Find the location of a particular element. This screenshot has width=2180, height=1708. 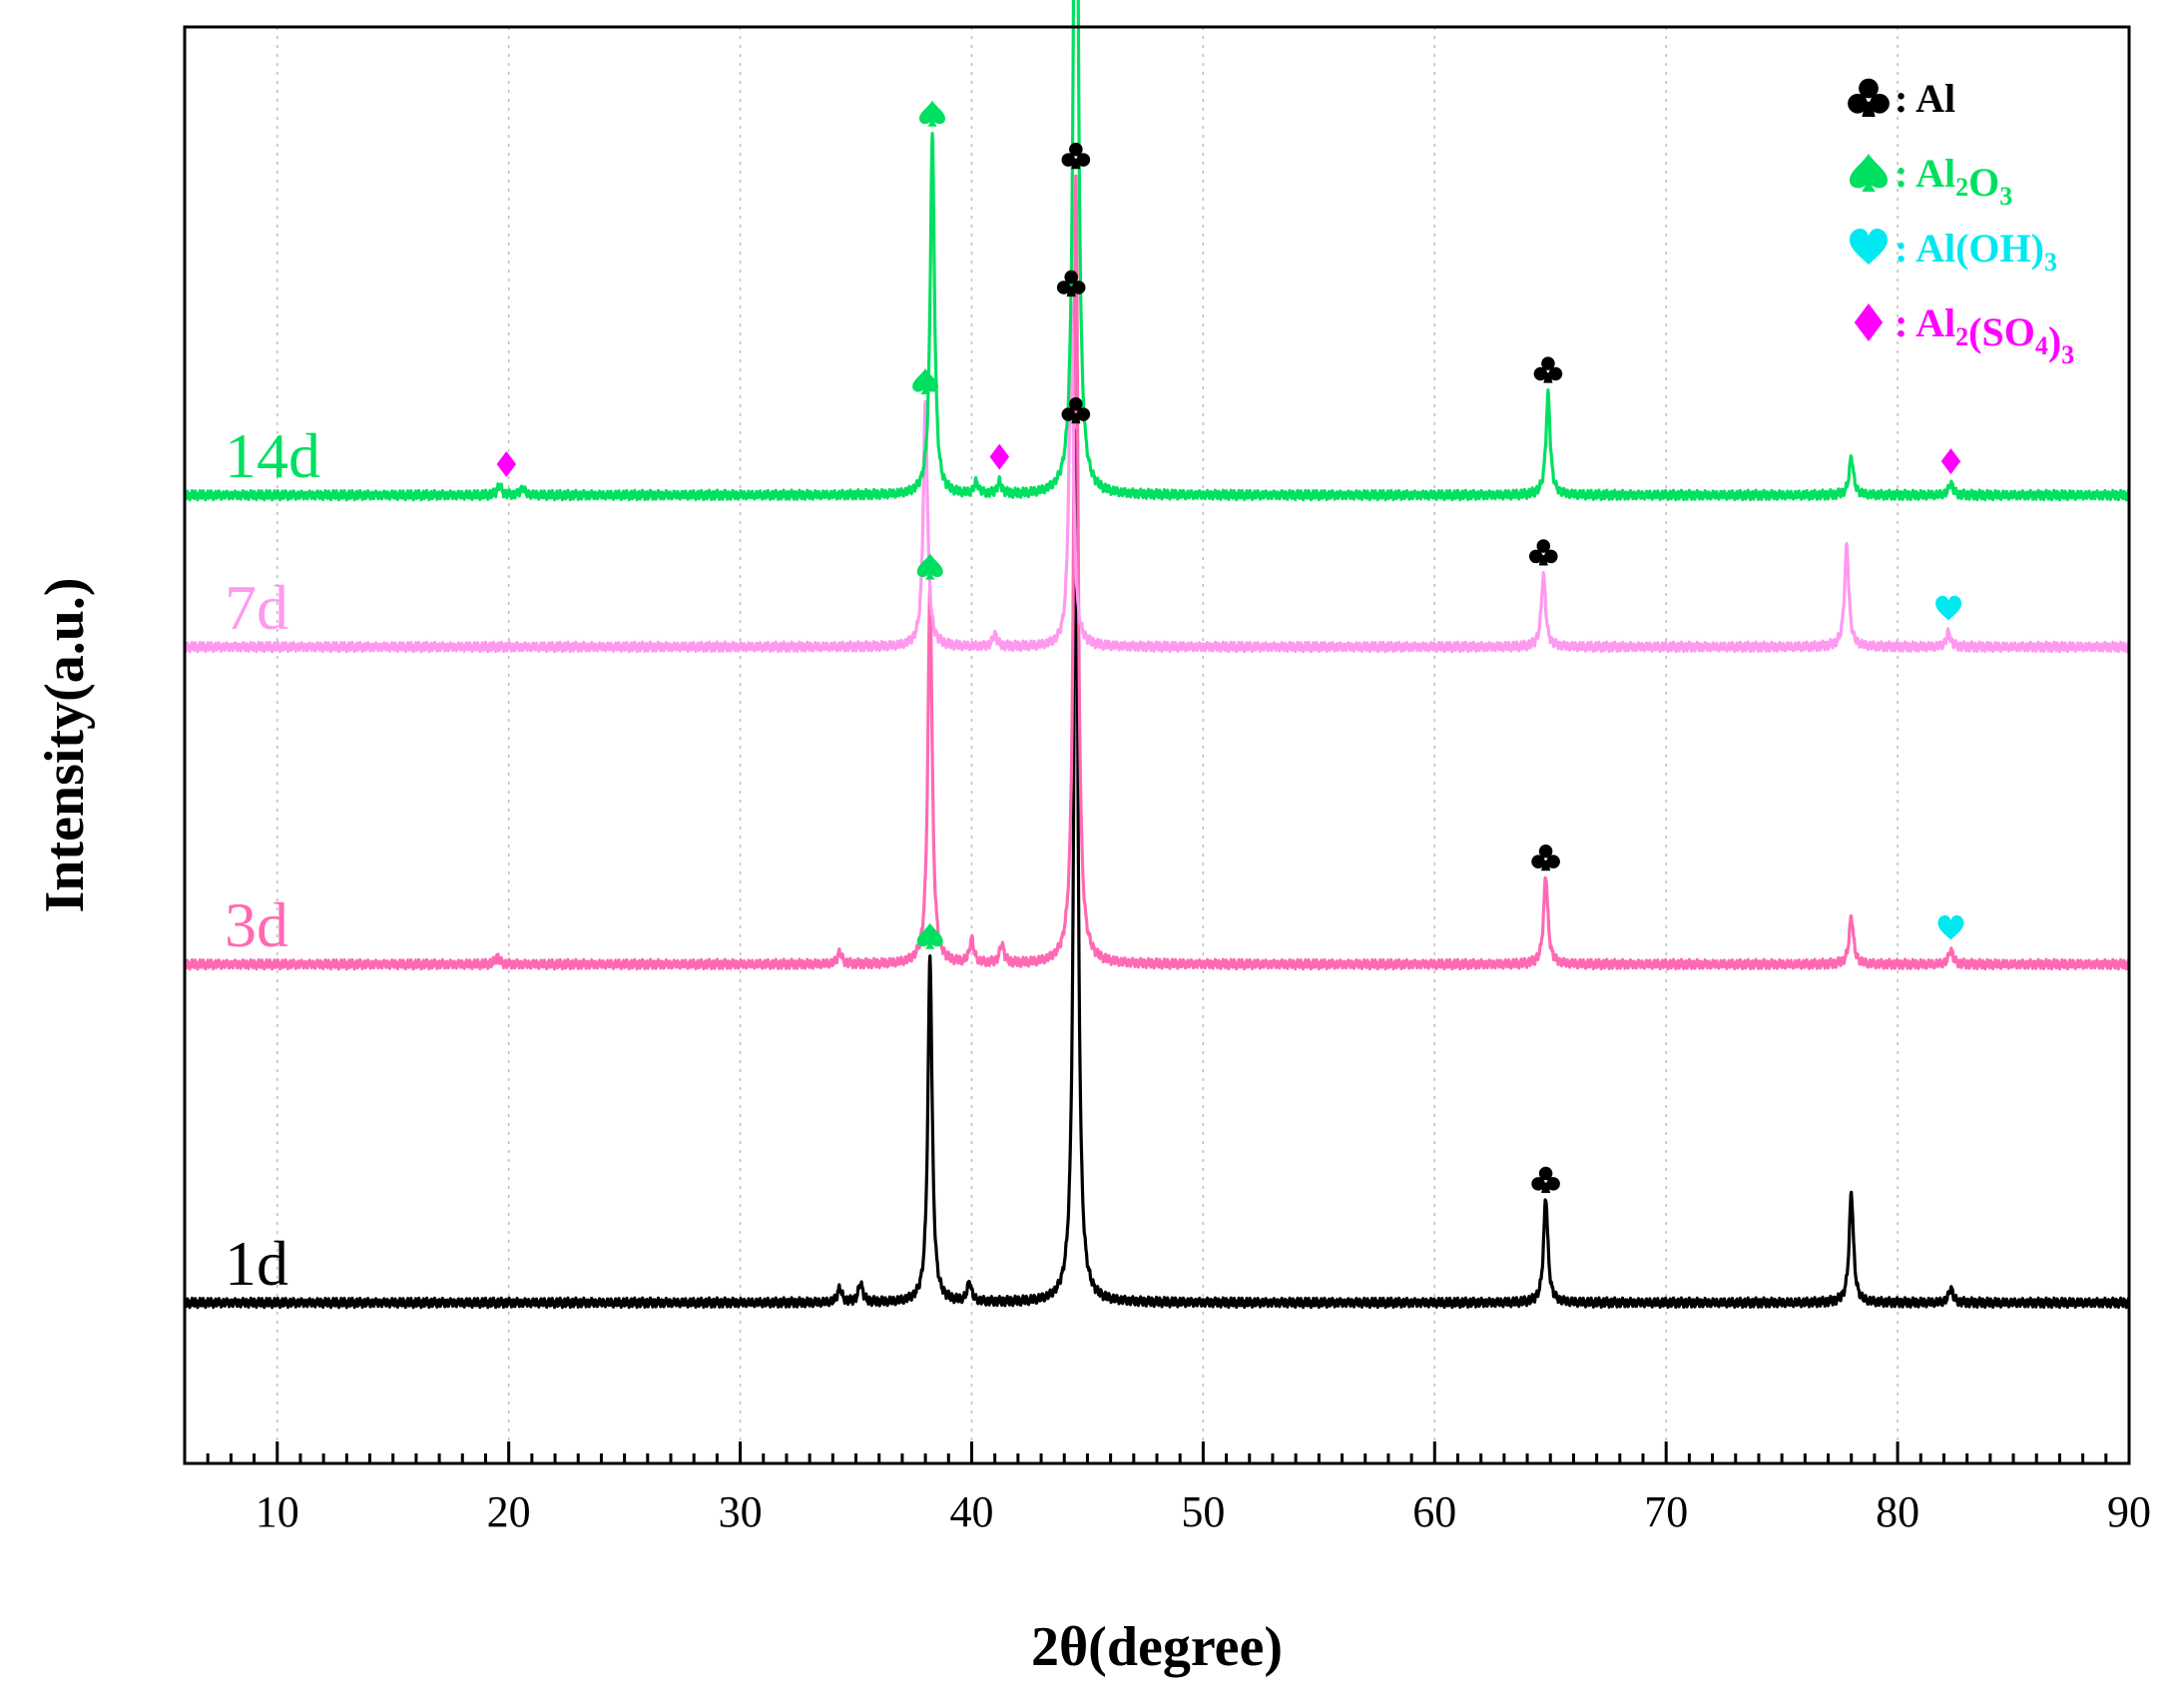

legend-text-part: (SO is located at coordinates (2001, 331).